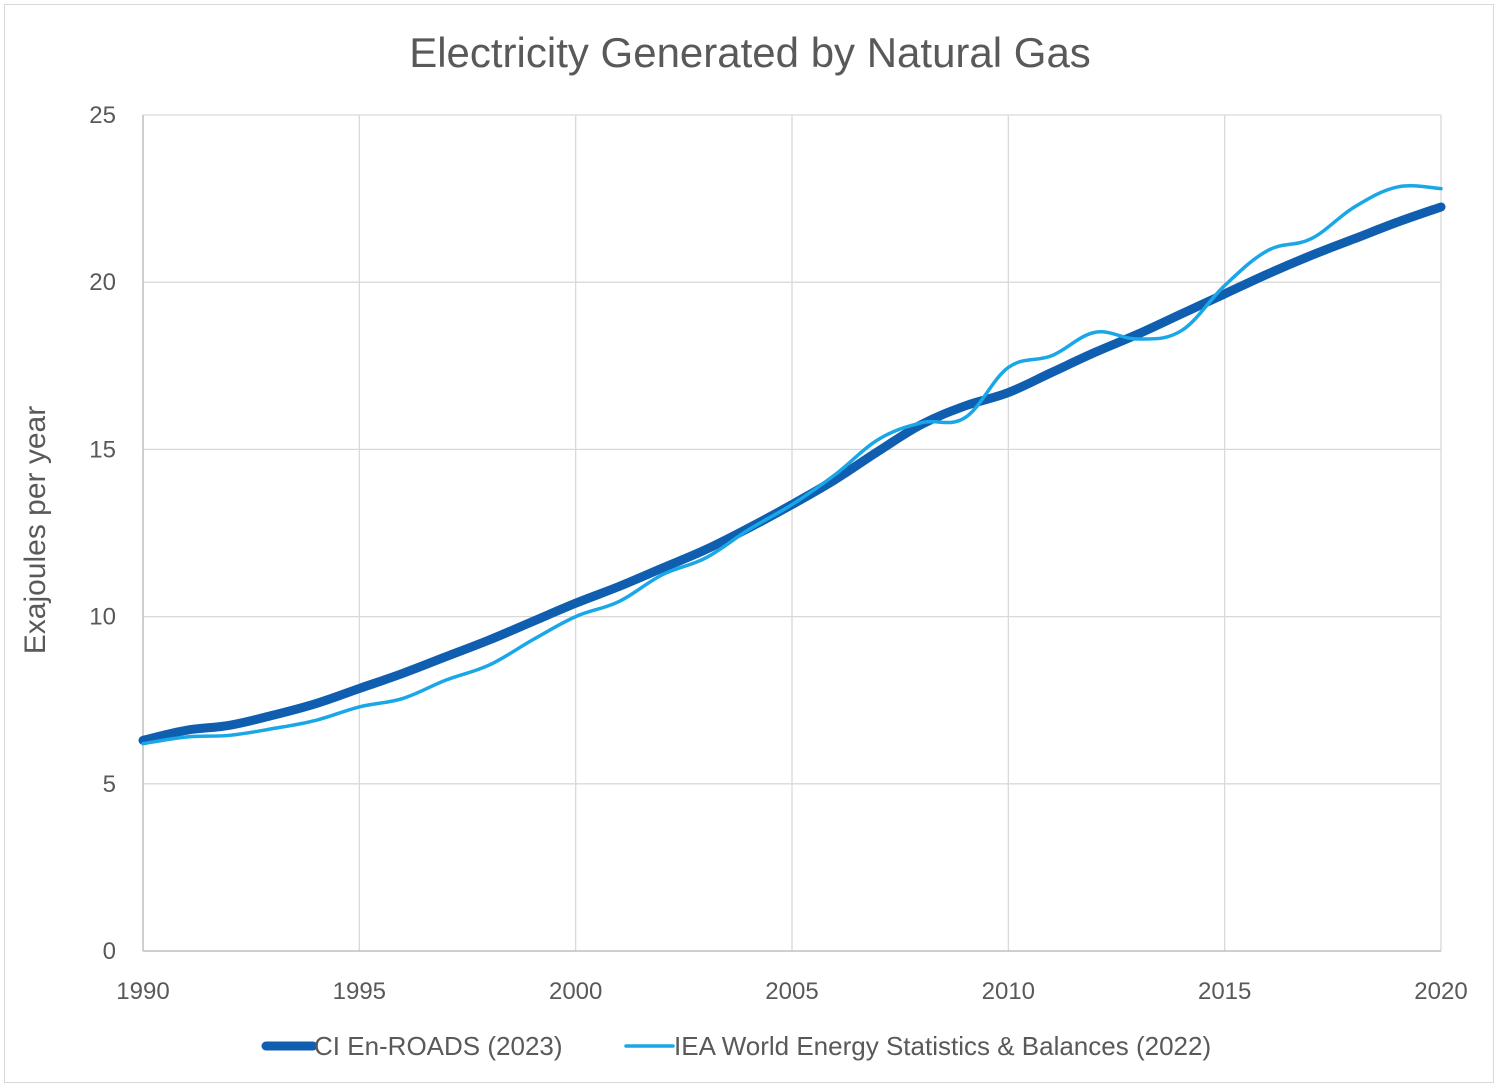 The height and width of the screenshot is (1089, 1500). What do you see at coordinates (1224, 991) in the screenshot?
I see `x-tick-label: 2015` at bounding box center [1224, 991].